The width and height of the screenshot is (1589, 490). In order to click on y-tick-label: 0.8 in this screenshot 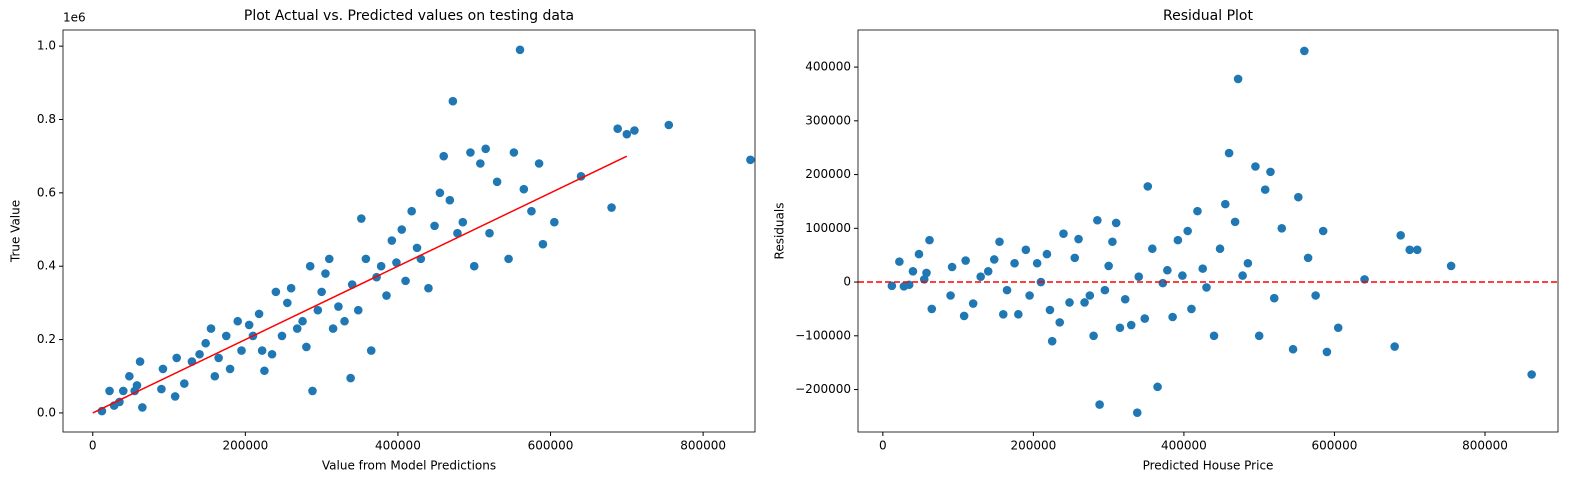, I will do `click(46, 119)`.